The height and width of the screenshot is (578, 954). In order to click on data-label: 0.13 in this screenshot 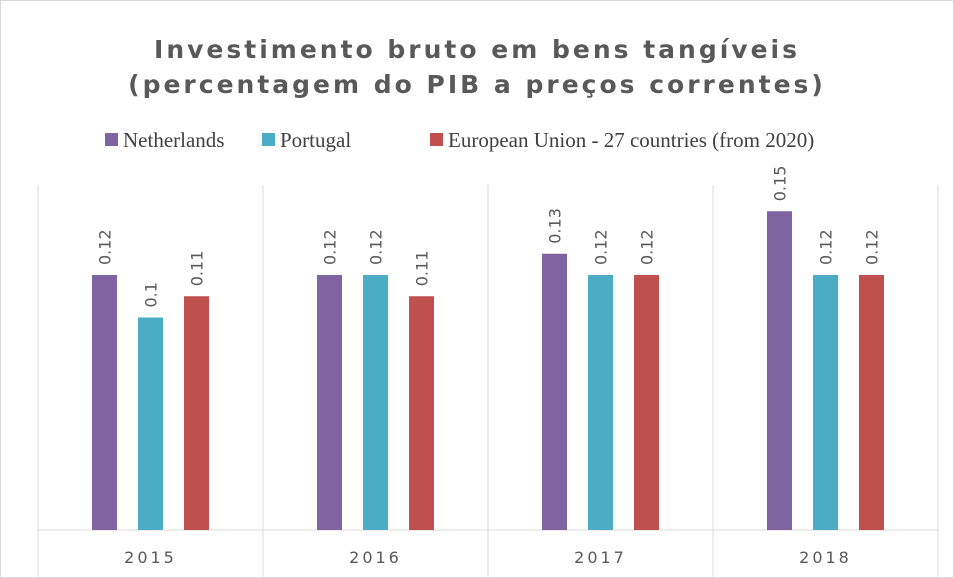, I will do `click(555, 226)`.